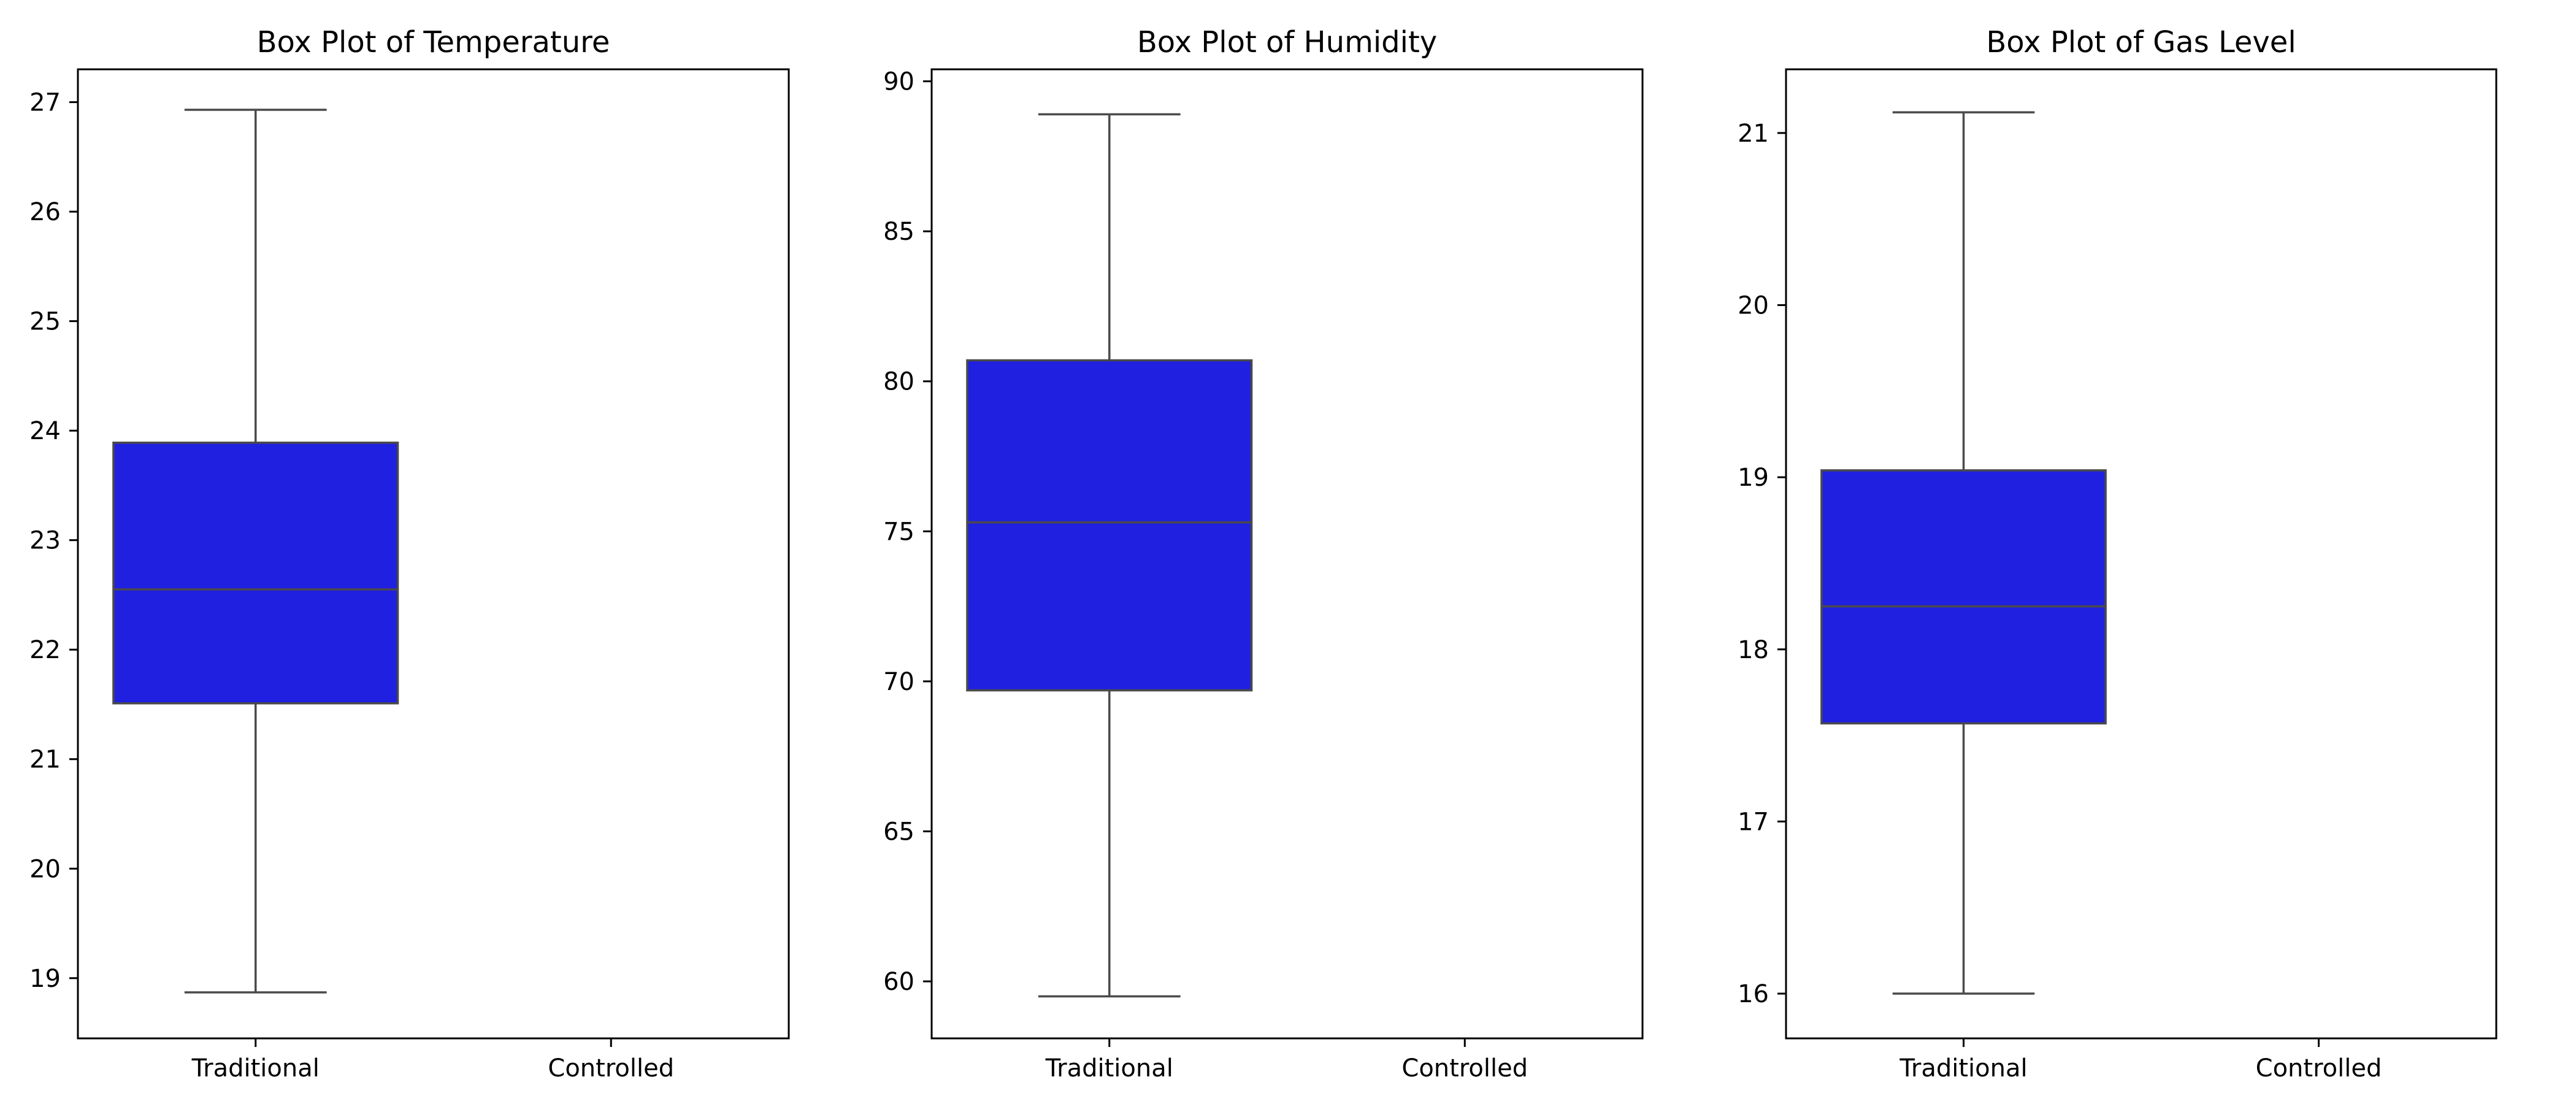 Image resolution: width=2576 pixels, height=1104 pixels. I want to click on y-tick-label: 65, so click(898, 832).